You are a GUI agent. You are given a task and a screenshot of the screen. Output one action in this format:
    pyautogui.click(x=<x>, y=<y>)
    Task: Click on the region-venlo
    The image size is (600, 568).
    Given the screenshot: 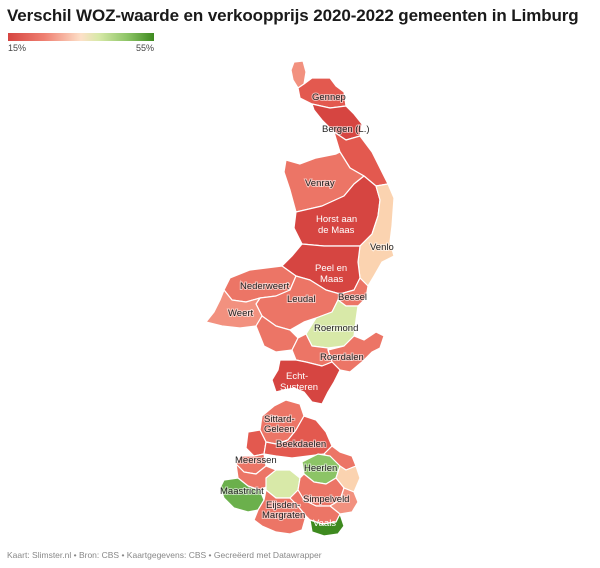 What is the action you would take?
    pyautogui.click(x=376, y=235)
    